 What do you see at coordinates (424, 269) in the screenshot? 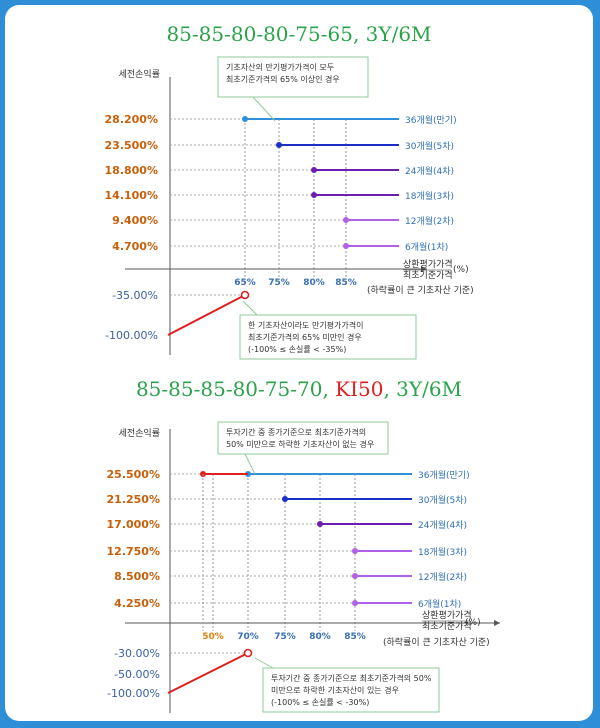
I see `chart1-x-axis-arrow` at bounding box center [424, 269].